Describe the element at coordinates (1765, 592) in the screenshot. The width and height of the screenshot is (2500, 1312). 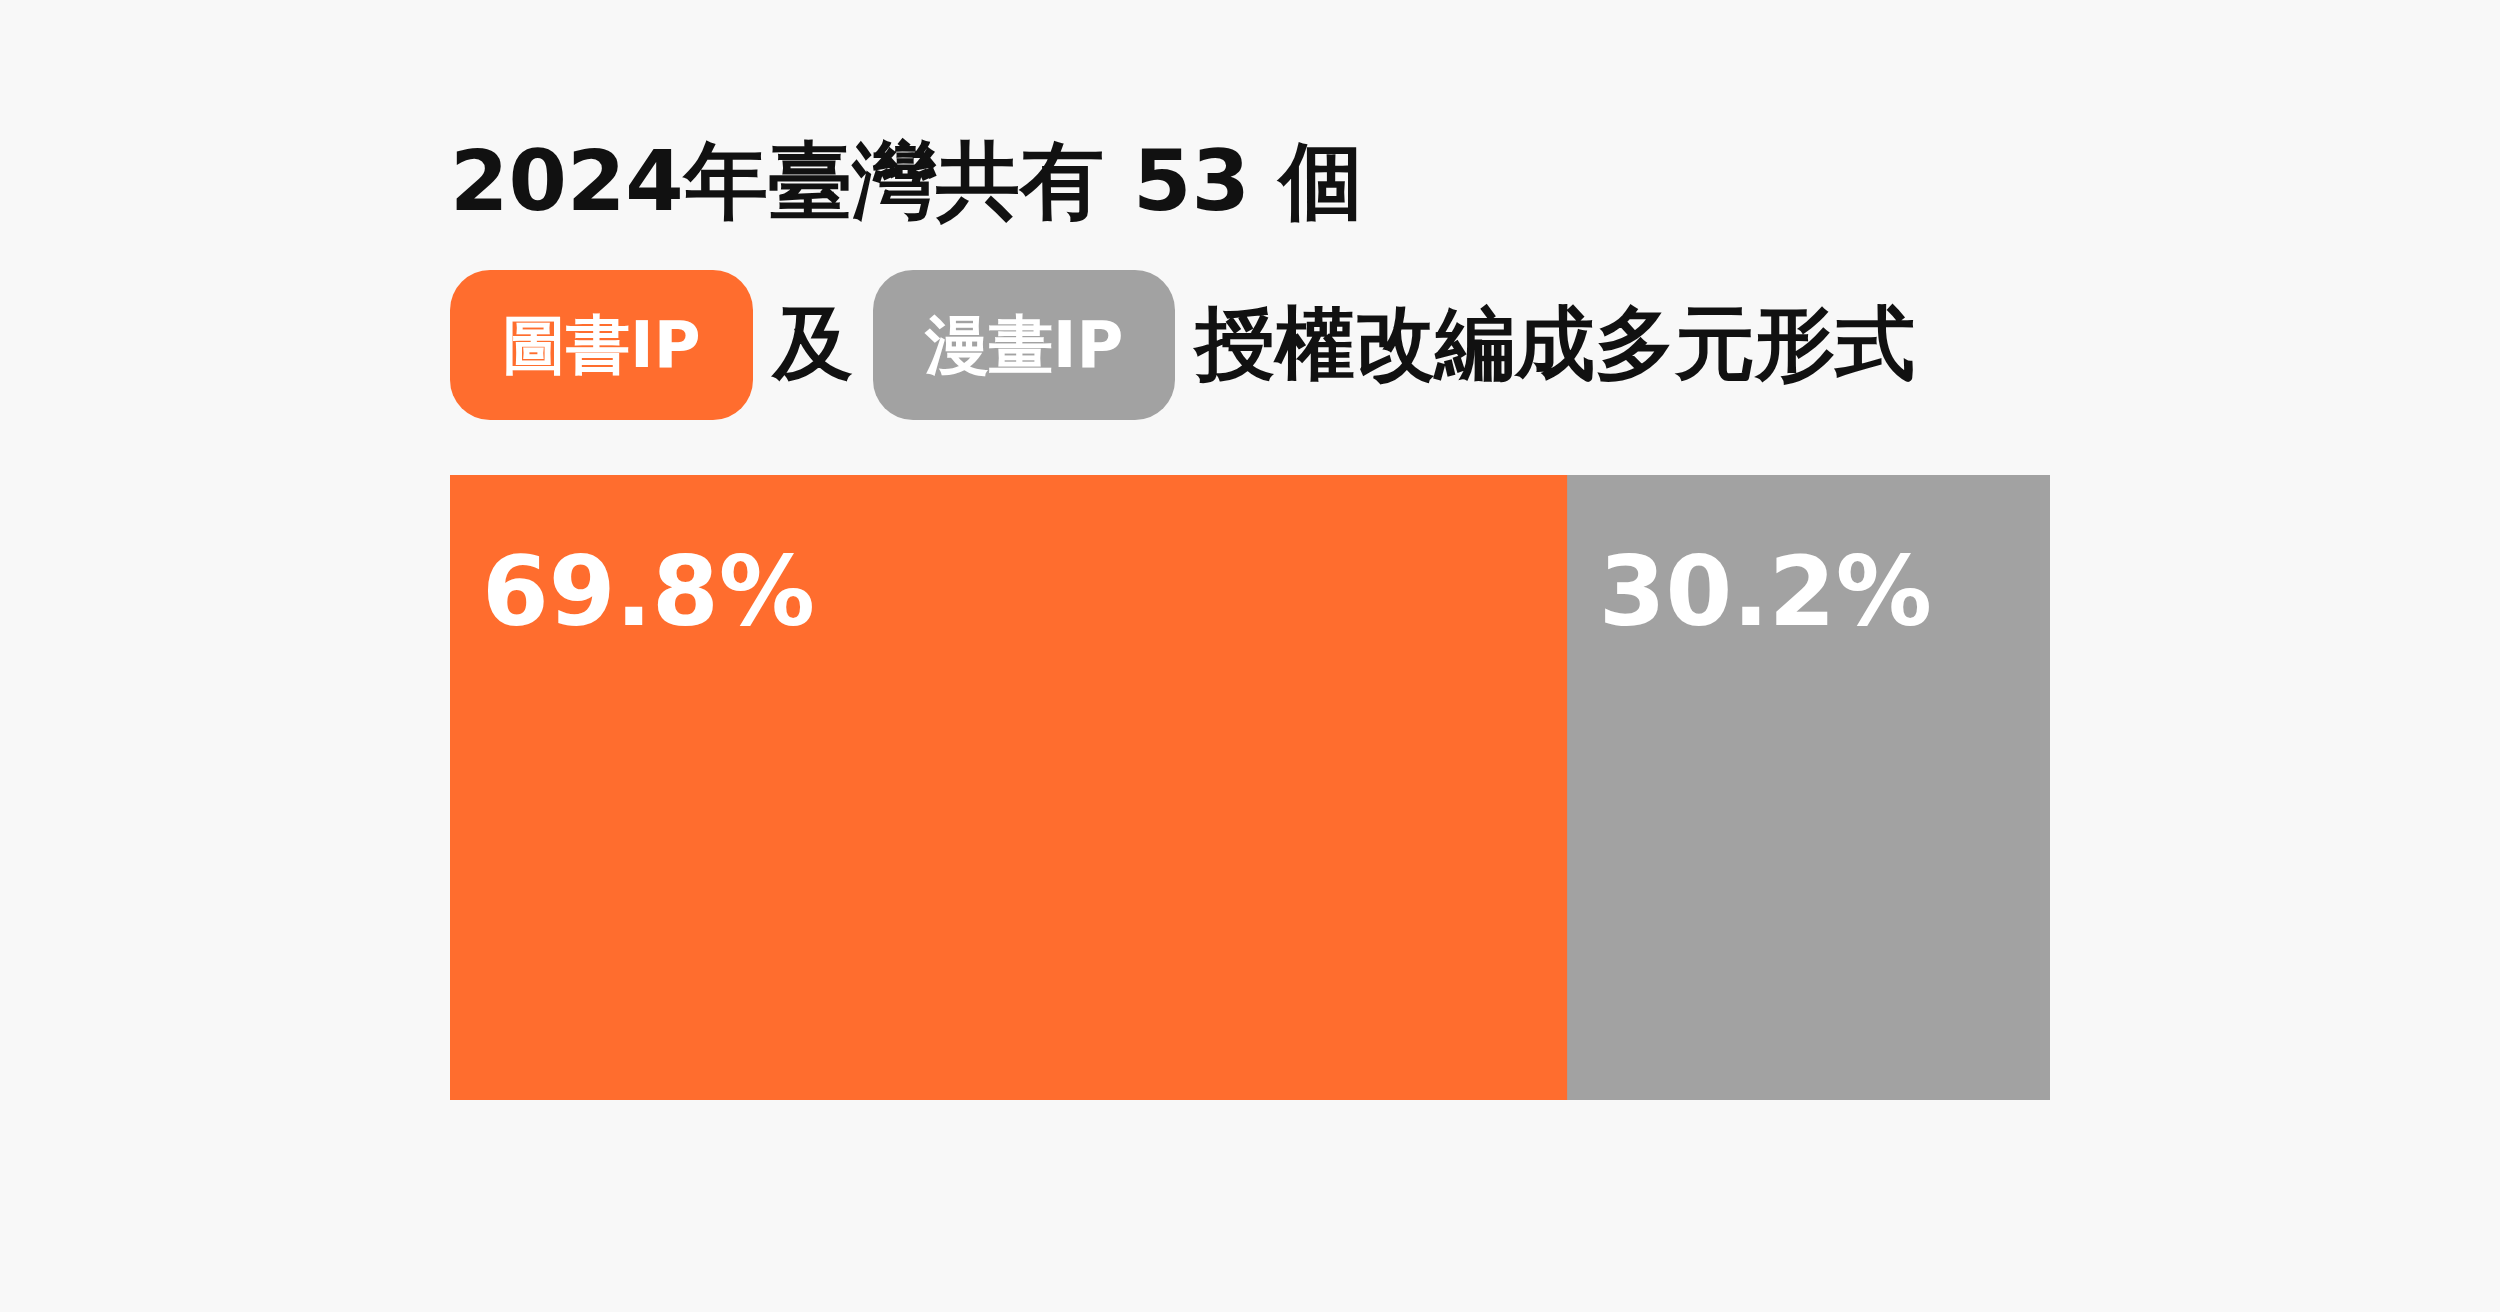
I see `data-label: 30.2%` at that location.